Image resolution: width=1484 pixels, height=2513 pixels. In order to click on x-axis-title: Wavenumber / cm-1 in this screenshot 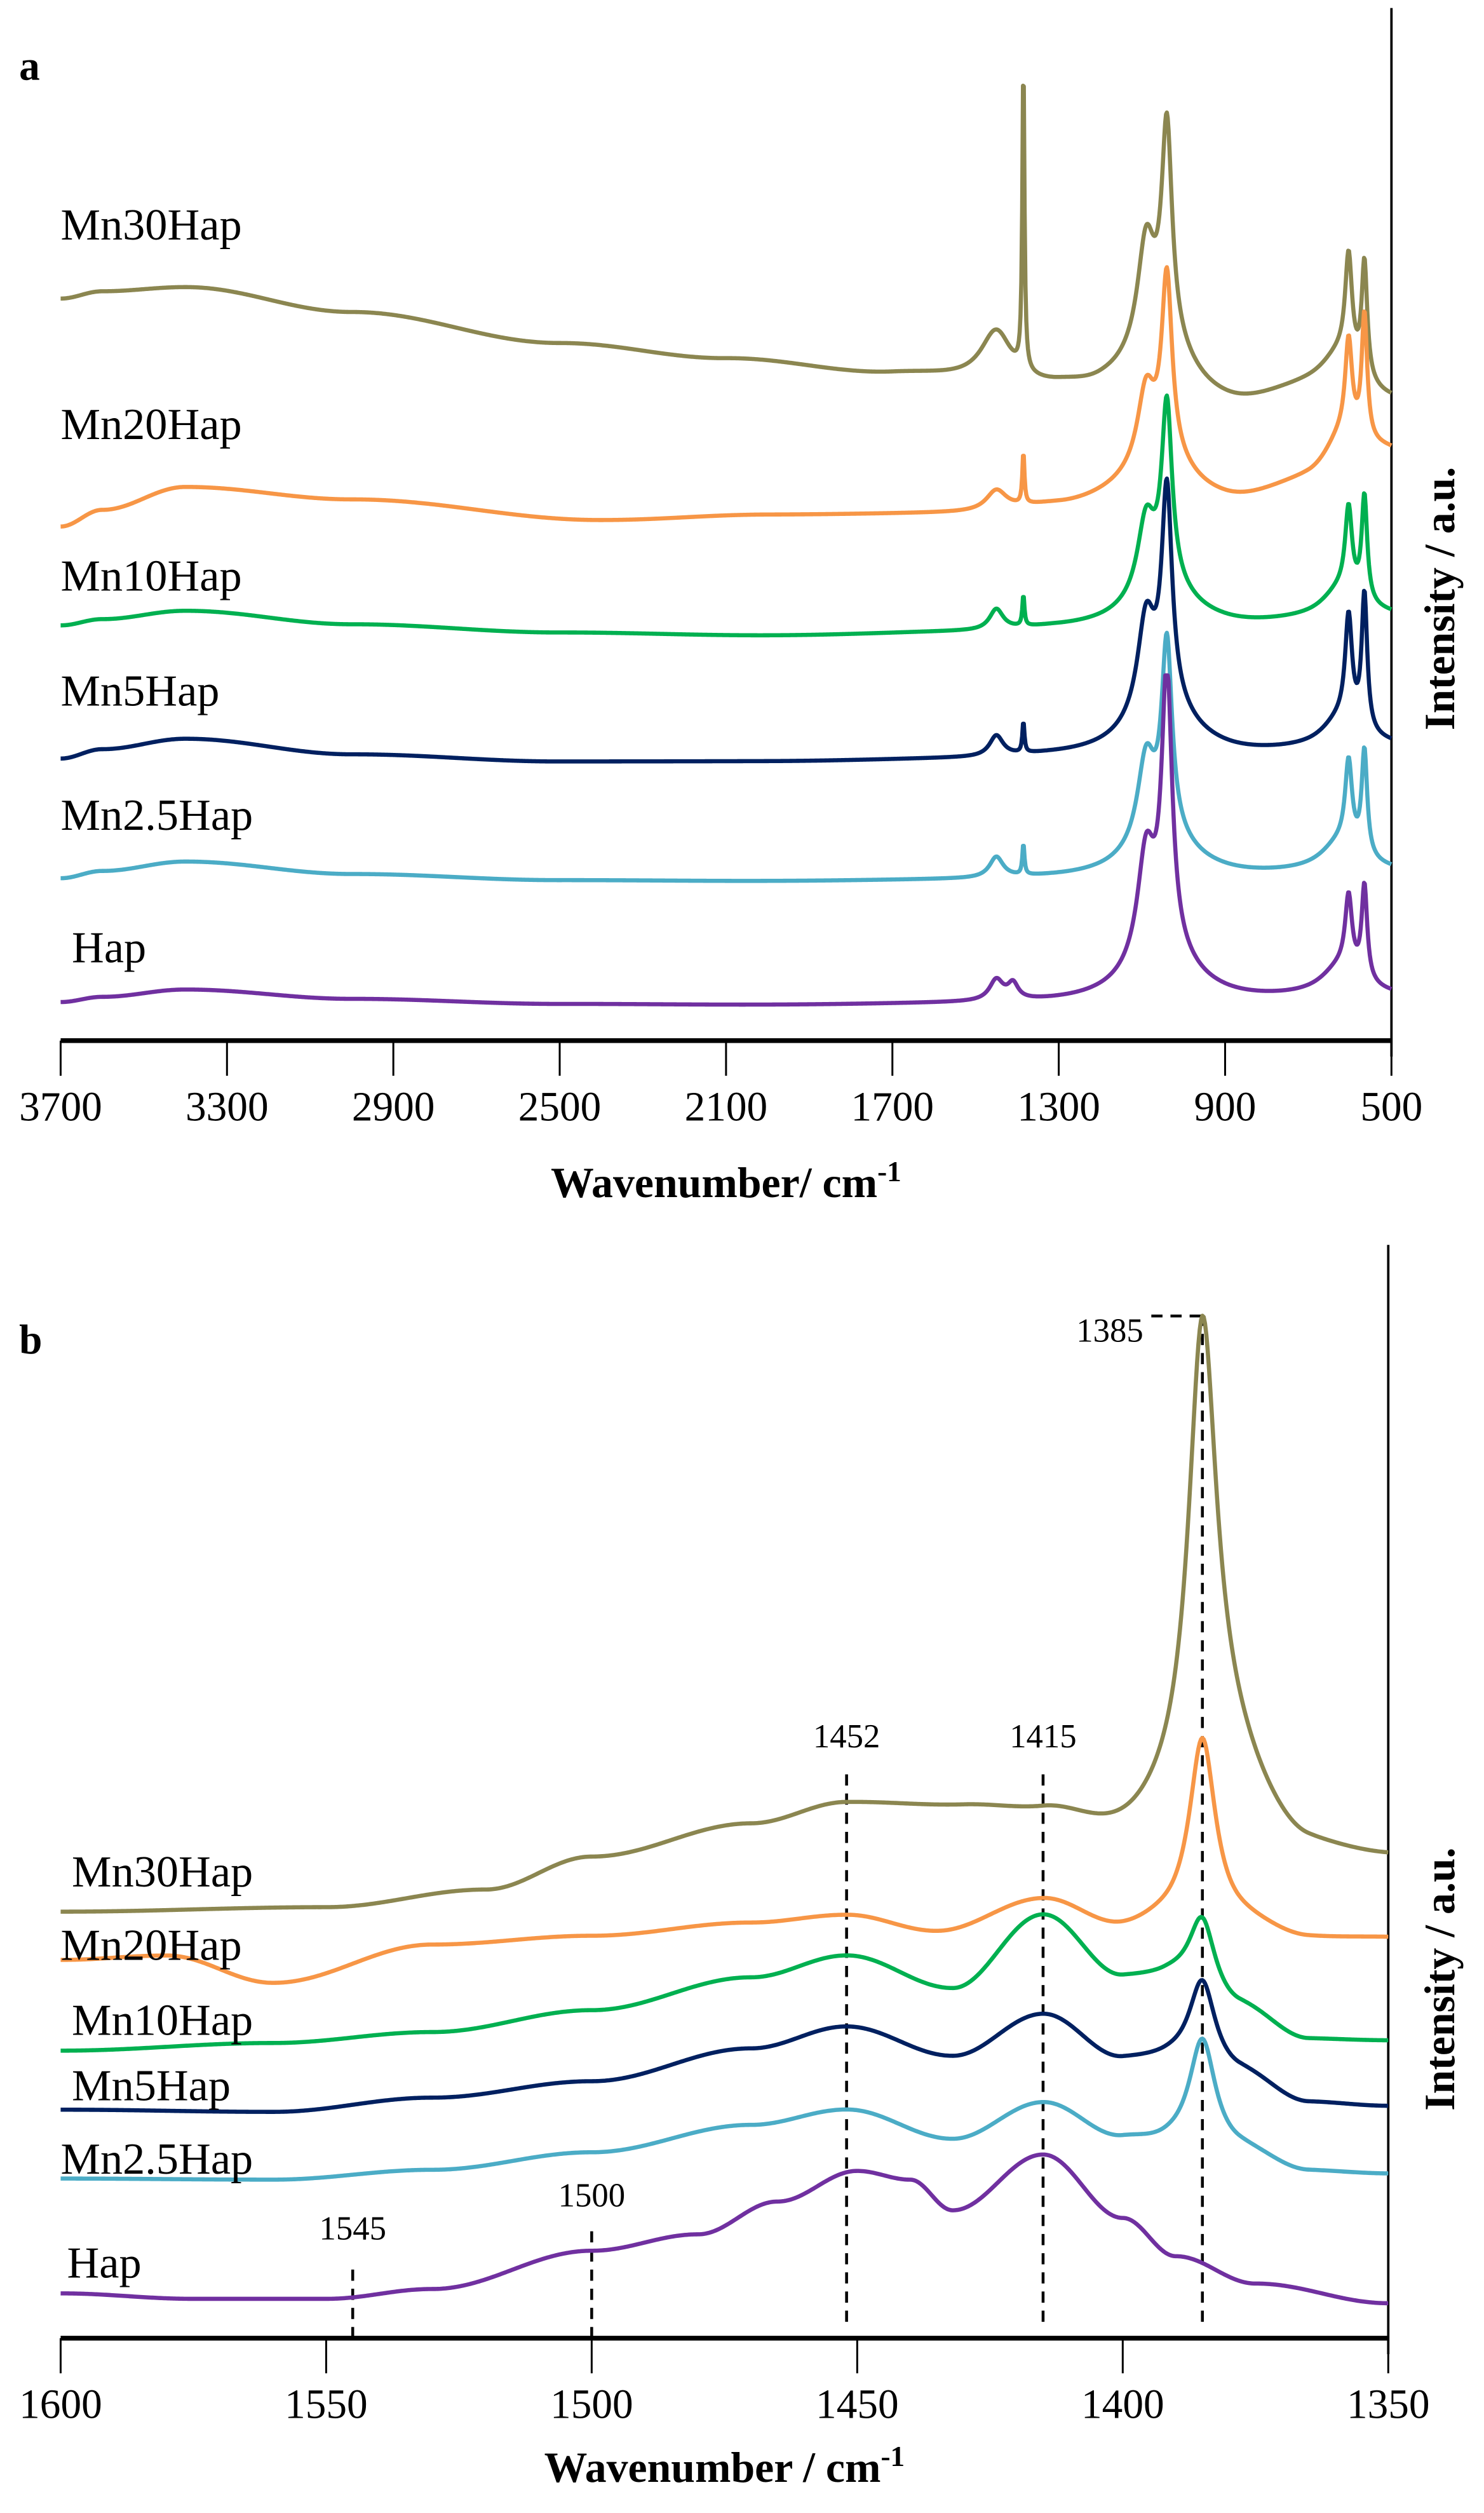, I will do `click(724, 2466)`.